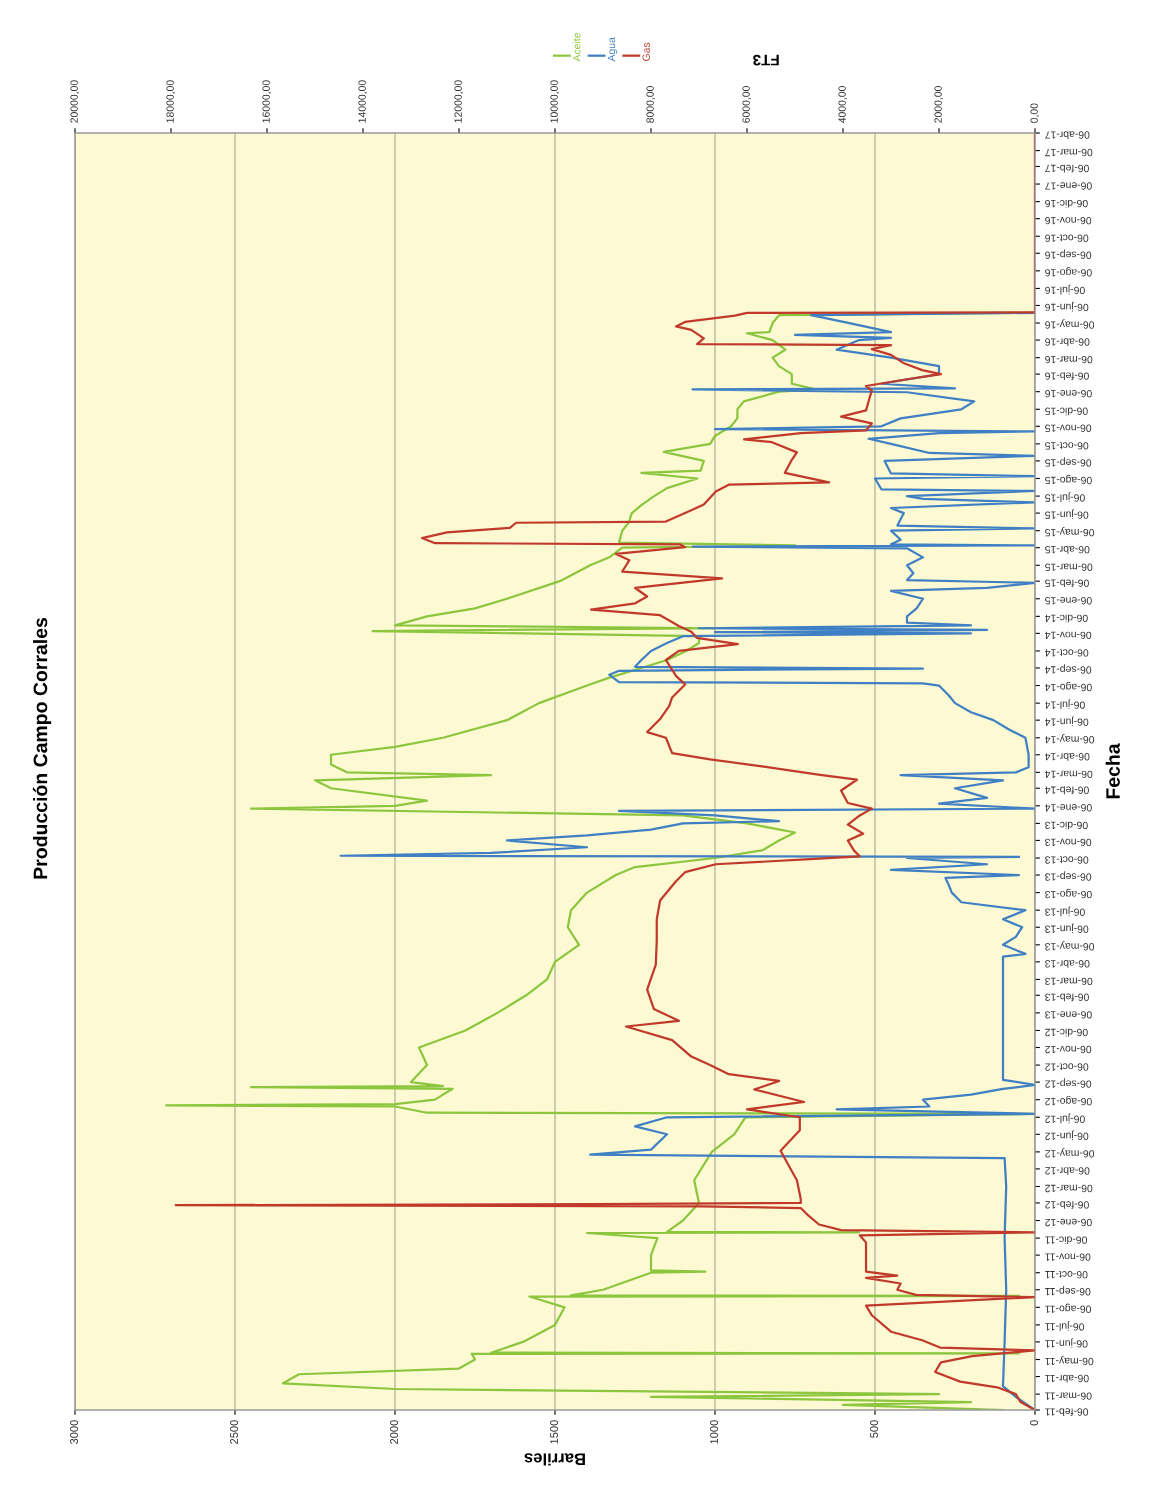 Image resolution: width=1155 pixels, height=1497 pixels. I want to click on y-tick-label: 06-mar-12, so click(1069, 1188).